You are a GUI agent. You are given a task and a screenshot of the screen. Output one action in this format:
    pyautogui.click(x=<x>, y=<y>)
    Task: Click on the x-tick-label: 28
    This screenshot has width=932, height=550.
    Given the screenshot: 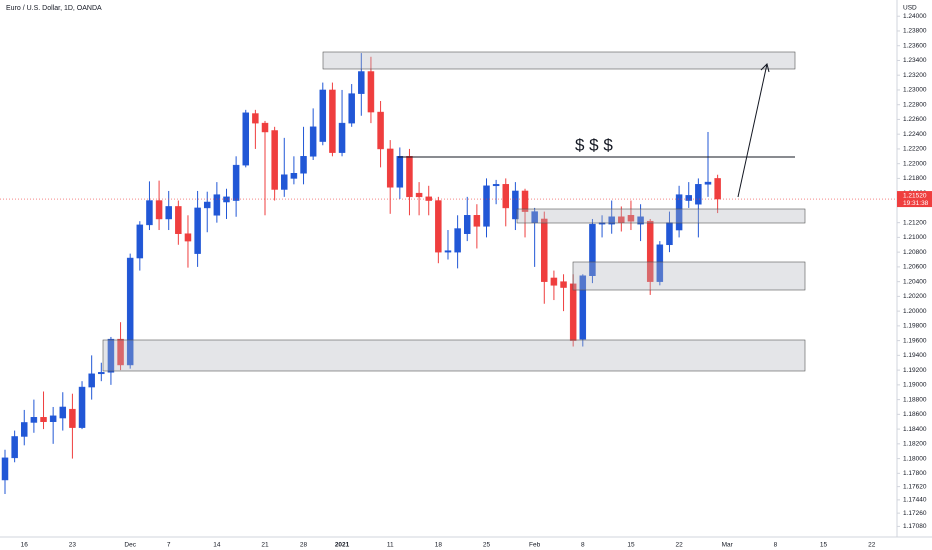 What is the action you would take?
    pyautogui.click(x=304, y=545)
    